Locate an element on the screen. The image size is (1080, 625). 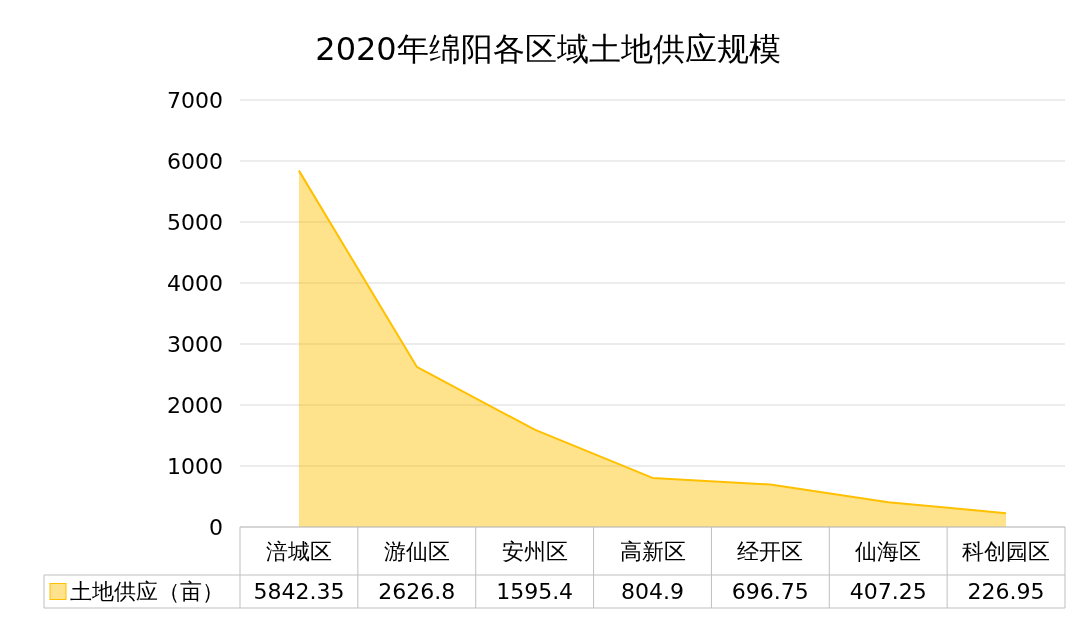
data-label: 5842.35 is located at coordinates (299, 592).